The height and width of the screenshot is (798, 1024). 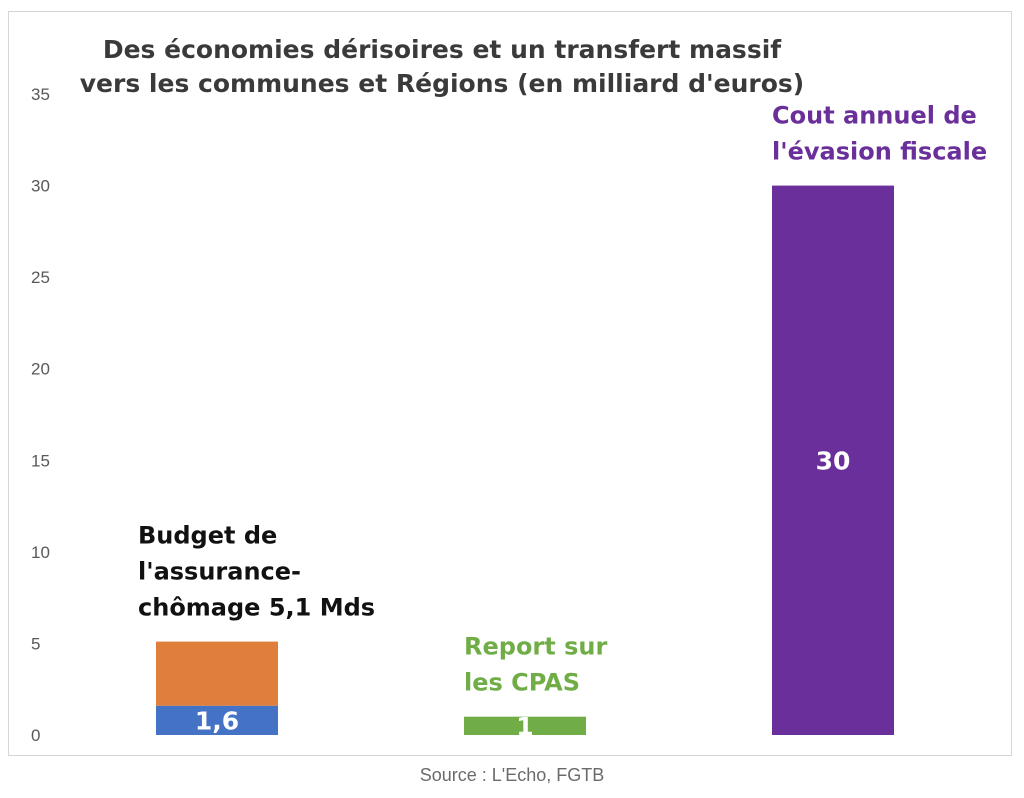 I want to click on y-tick-label: 5, so click(x=35, y=643).